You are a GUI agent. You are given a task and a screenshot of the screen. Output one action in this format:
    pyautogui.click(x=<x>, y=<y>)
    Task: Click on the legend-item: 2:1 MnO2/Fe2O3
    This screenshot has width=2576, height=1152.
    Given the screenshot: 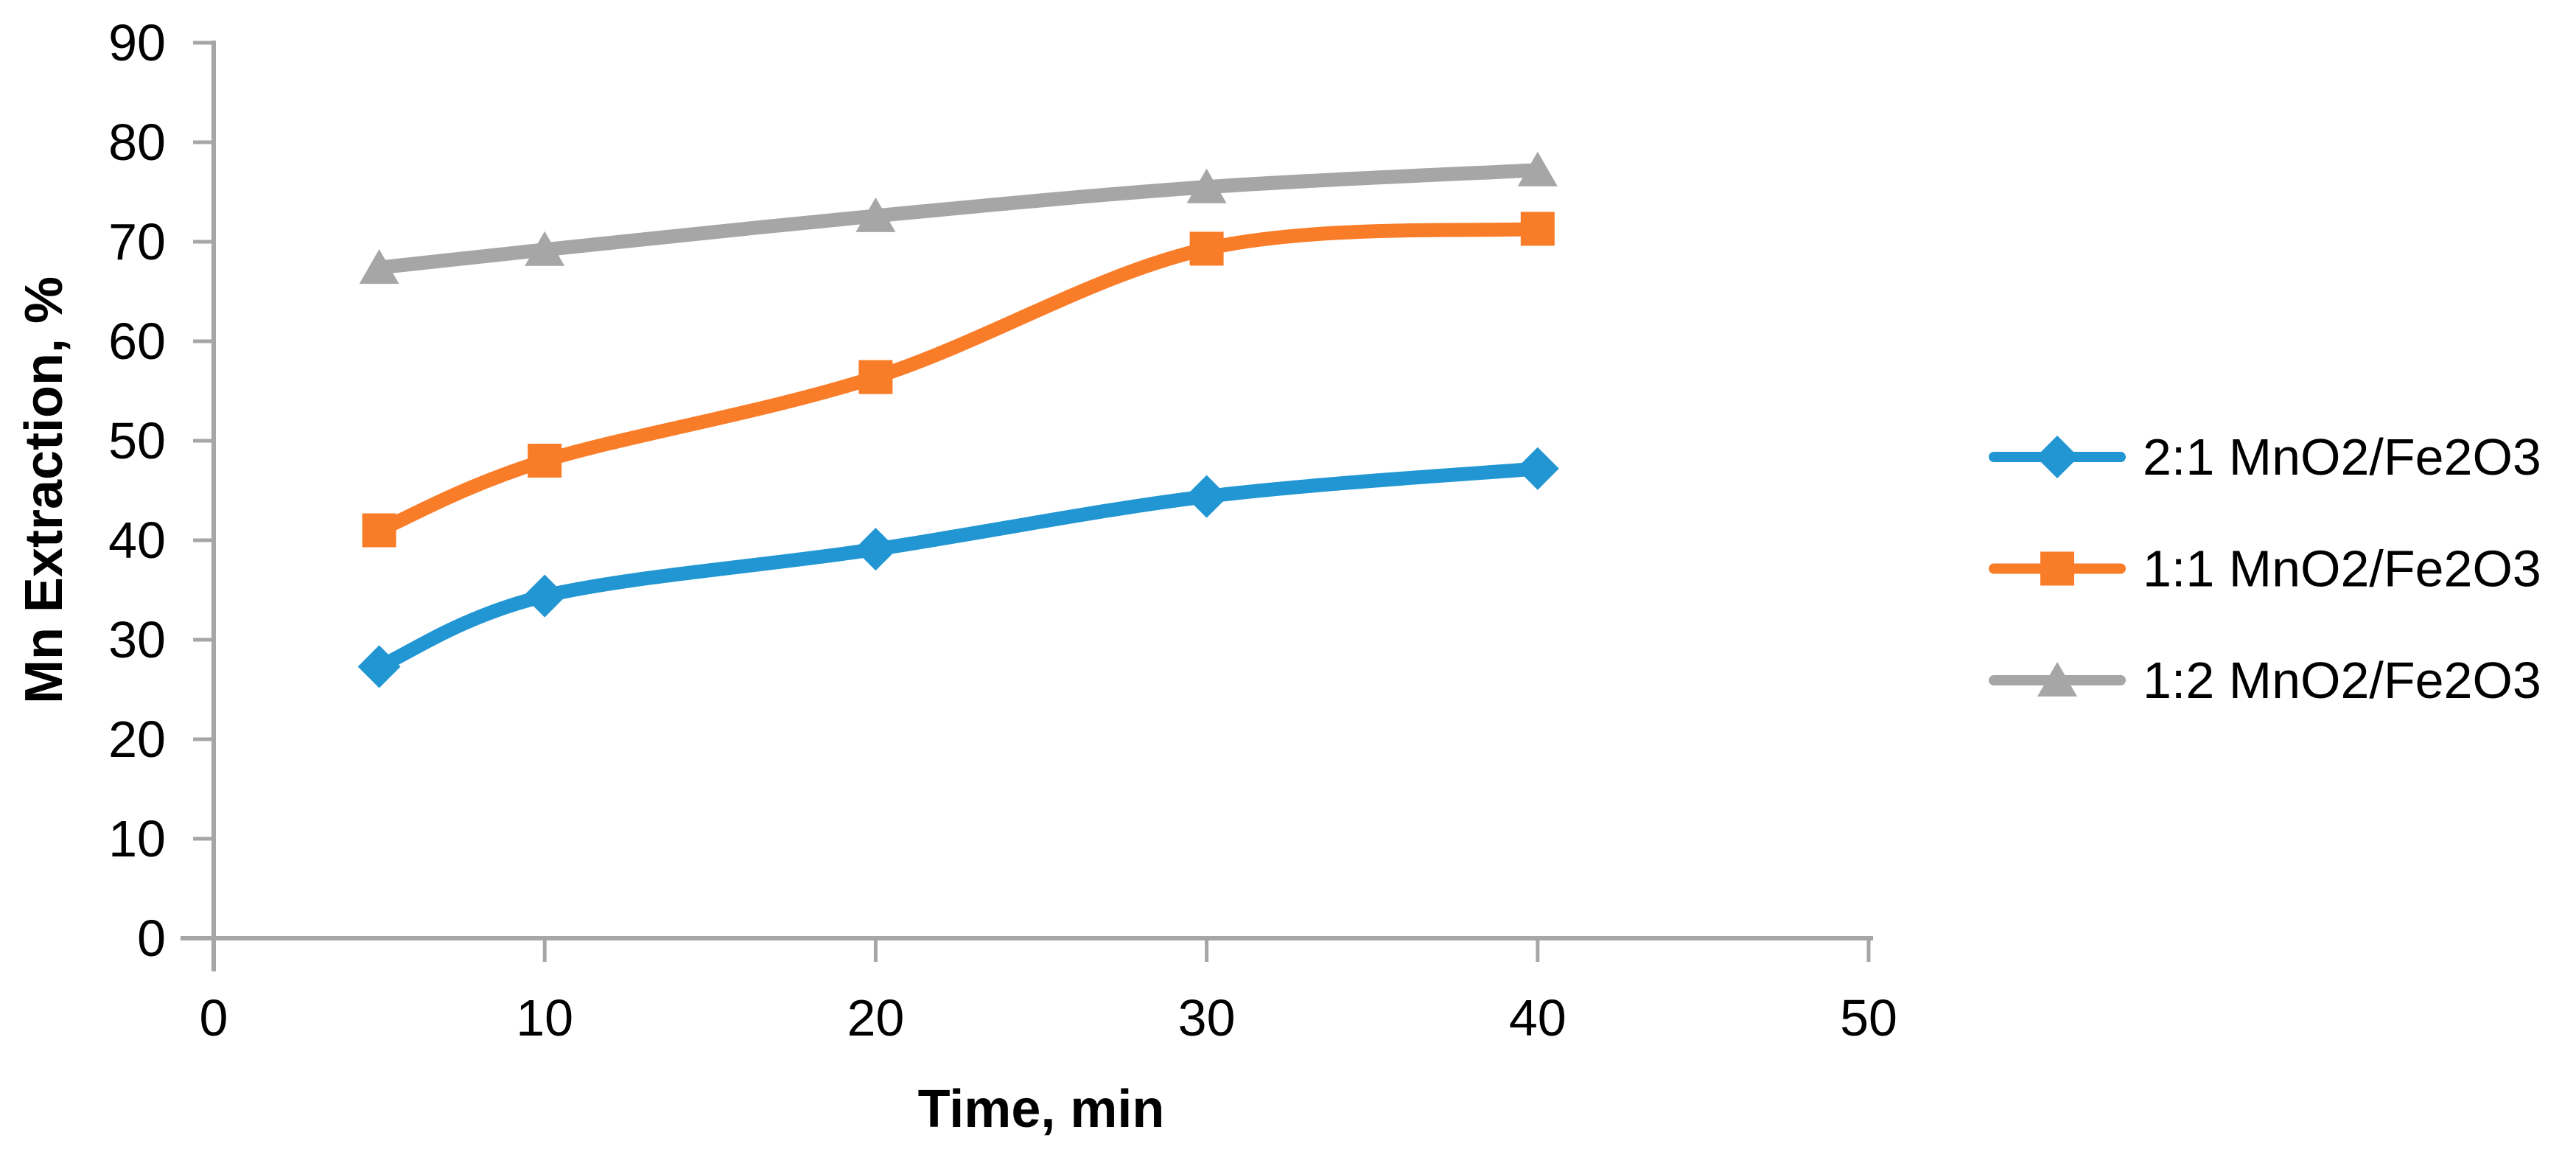 What is the action you would take?
    pyautogui.click(x=2265, y=457)
    